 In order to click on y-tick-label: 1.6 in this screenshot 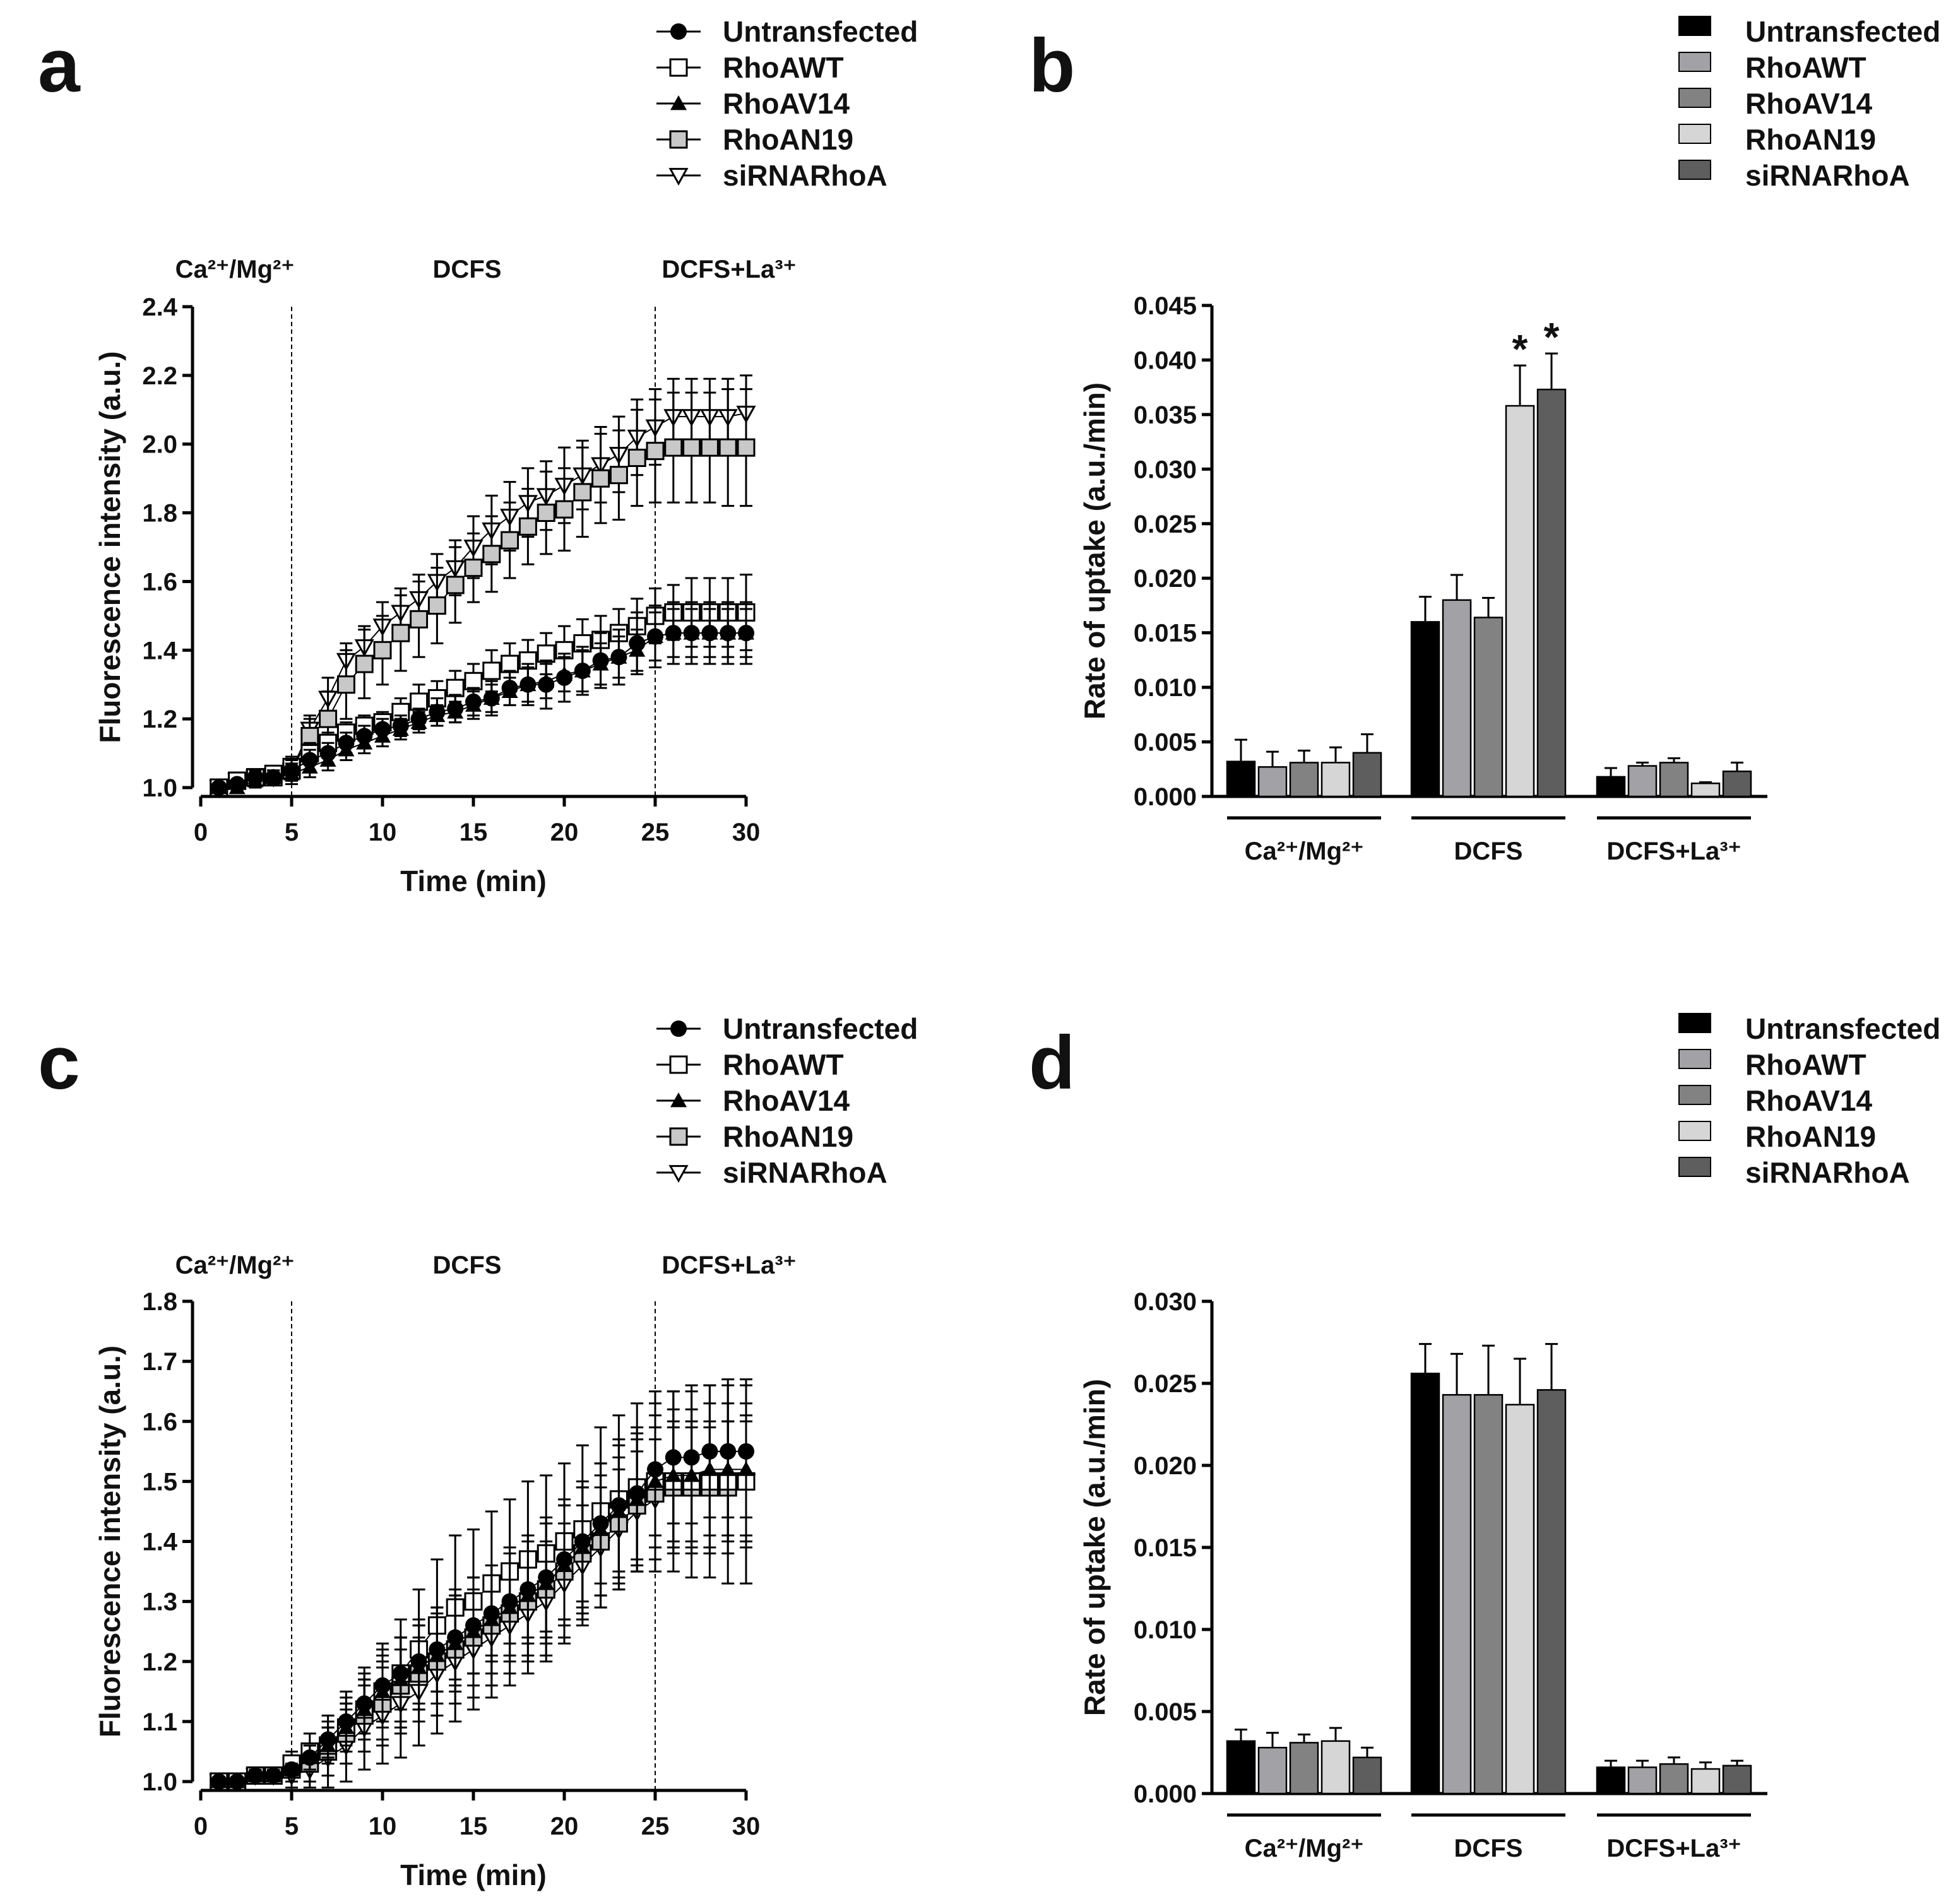, I will do `click(160, 1422)`.